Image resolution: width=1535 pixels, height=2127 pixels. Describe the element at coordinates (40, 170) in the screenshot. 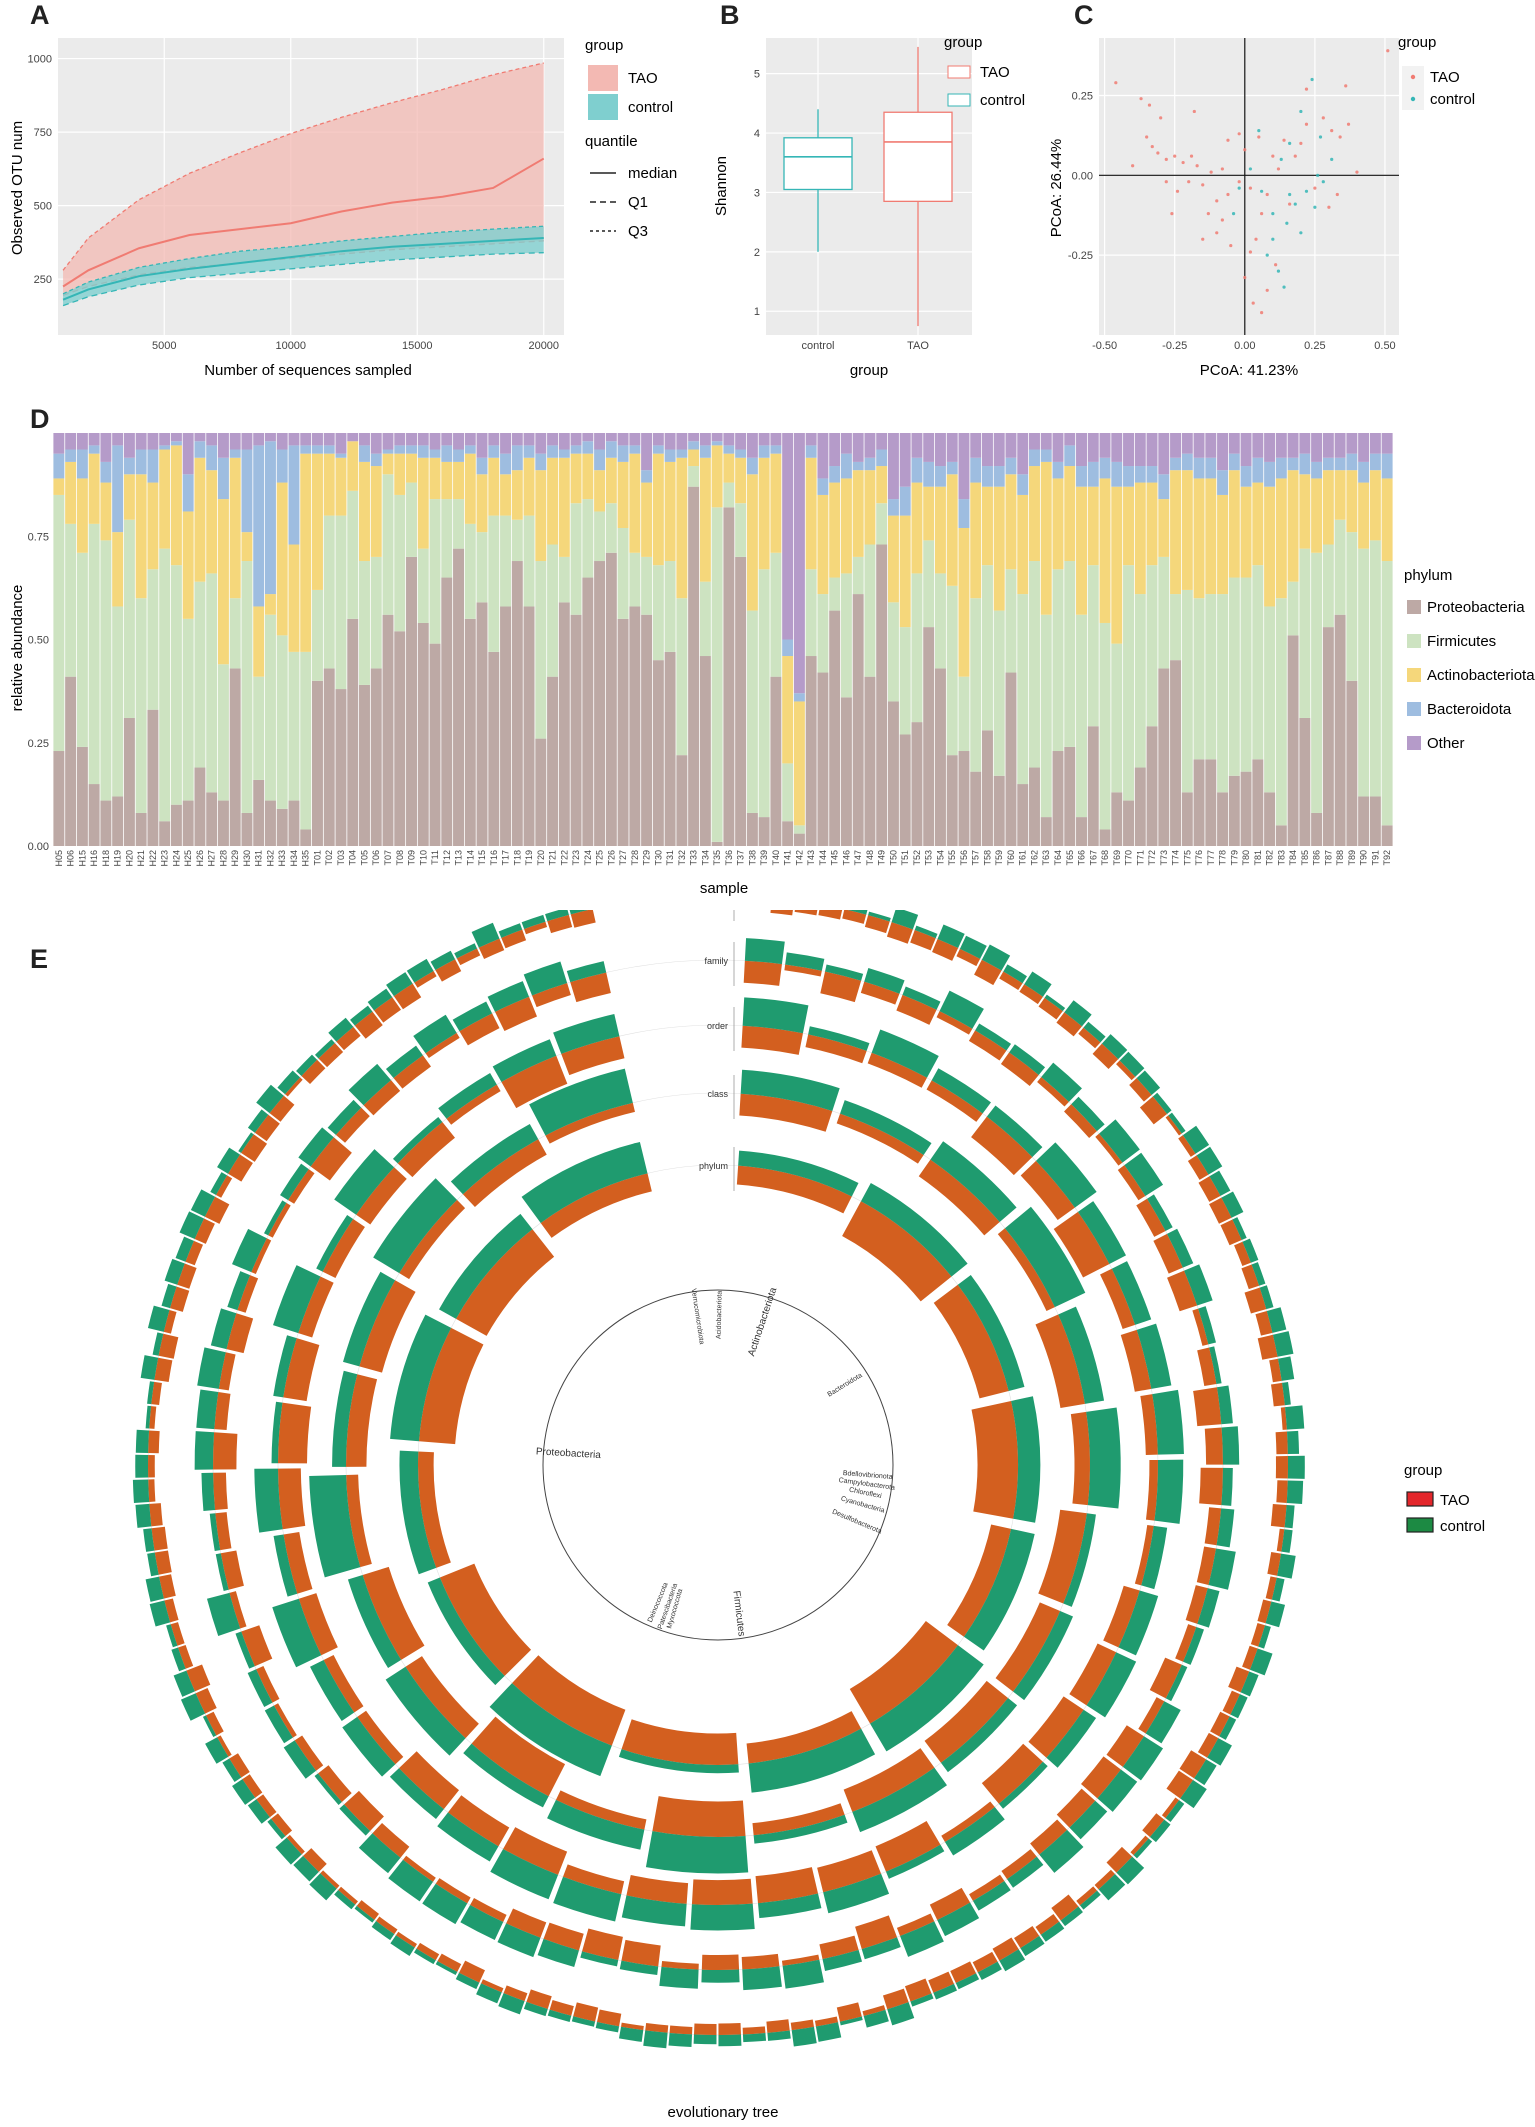

I see `y-axis: 250 500 750 1000` at that location.